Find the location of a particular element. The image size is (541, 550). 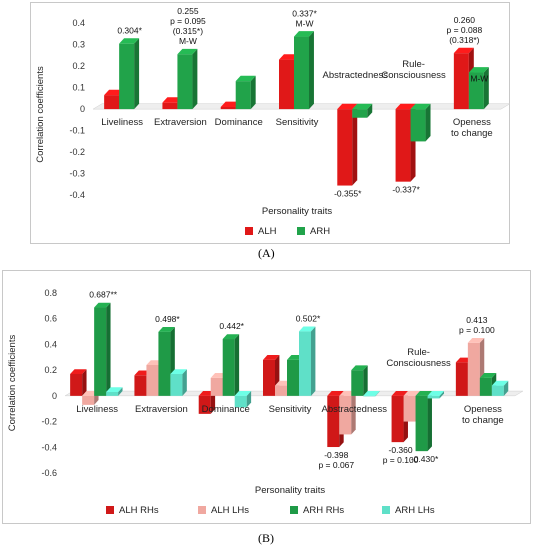

legend-label: ARH RHs is located at coordinates (323, 510).